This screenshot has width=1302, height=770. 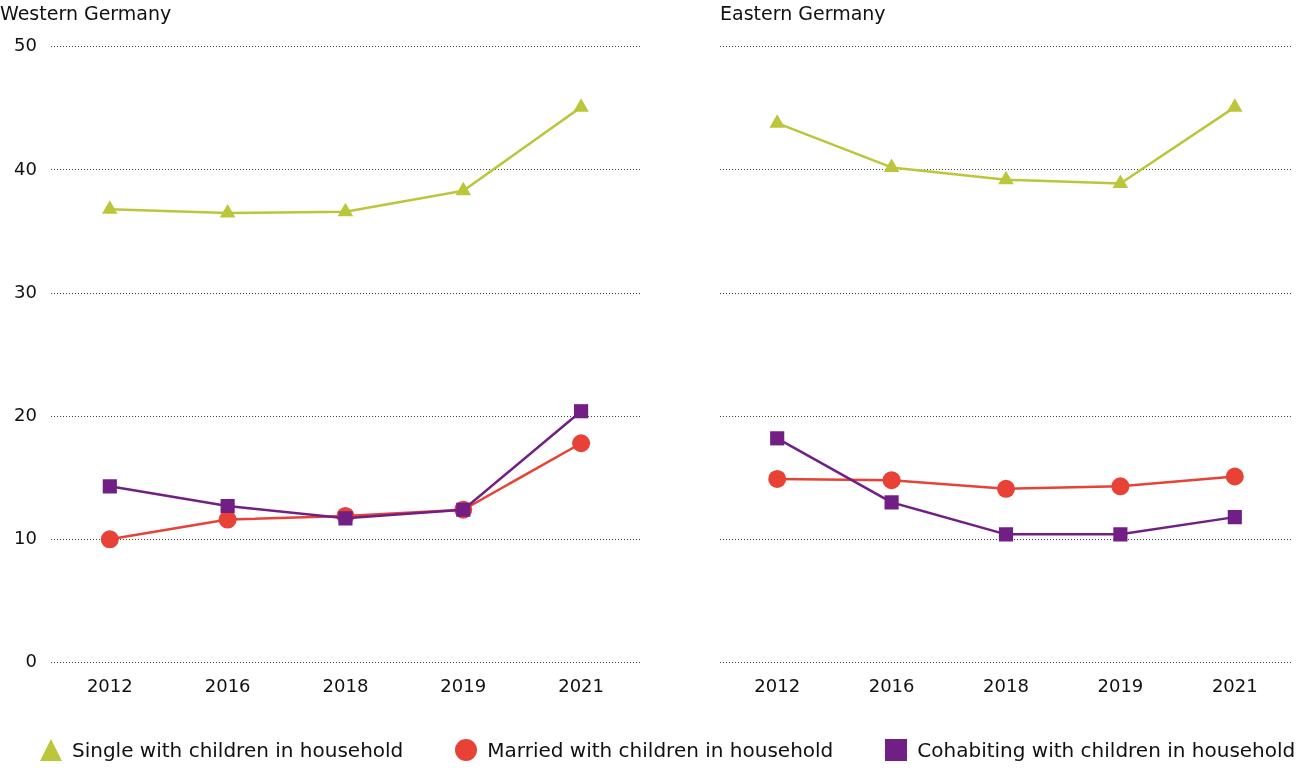 I want to click on legend-label: Cohabiting with children in household, so click(x=1106, y=750).